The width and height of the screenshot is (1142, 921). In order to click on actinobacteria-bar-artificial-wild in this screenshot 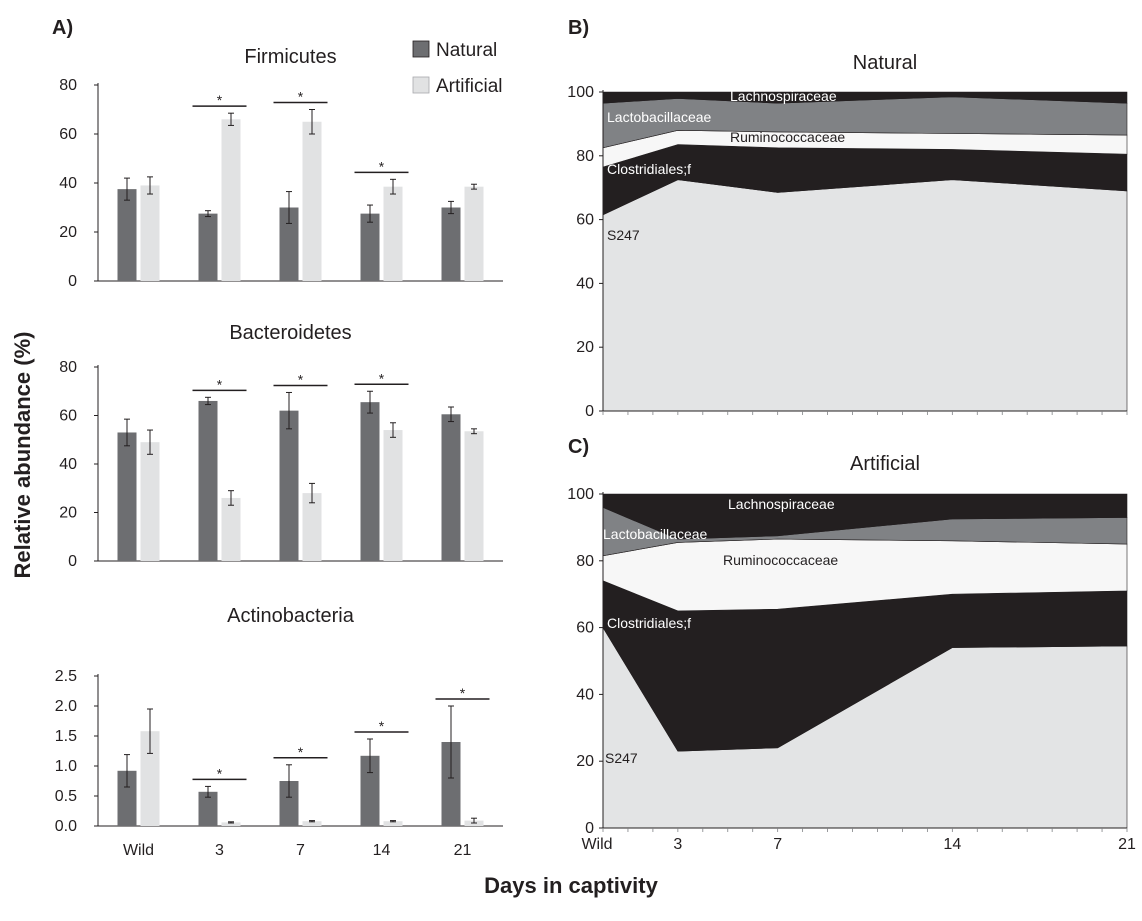, I will do `click(150, 778)`.